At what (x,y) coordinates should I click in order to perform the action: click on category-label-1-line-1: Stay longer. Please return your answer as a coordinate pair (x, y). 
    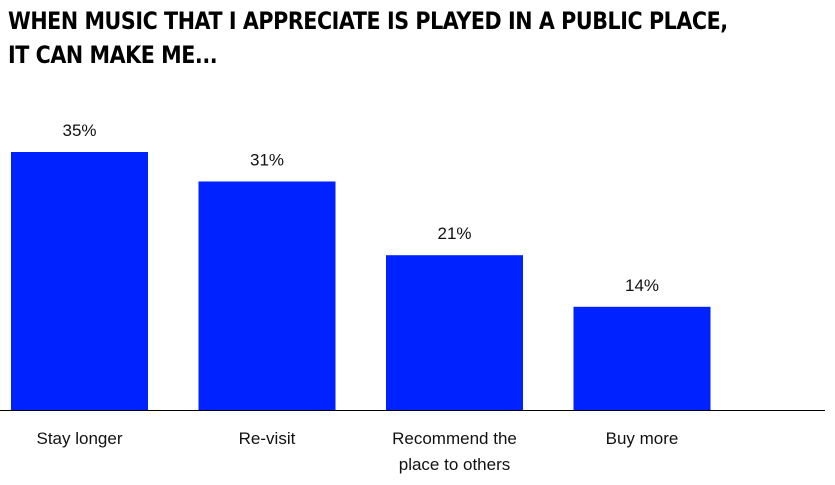
    Looking at the image, I should click on (80, 438).